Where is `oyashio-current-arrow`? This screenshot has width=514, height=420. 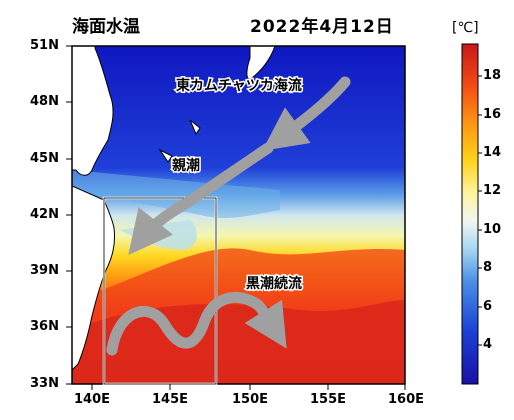
oyashio-current-arrow is located at coordinates (201, 199).